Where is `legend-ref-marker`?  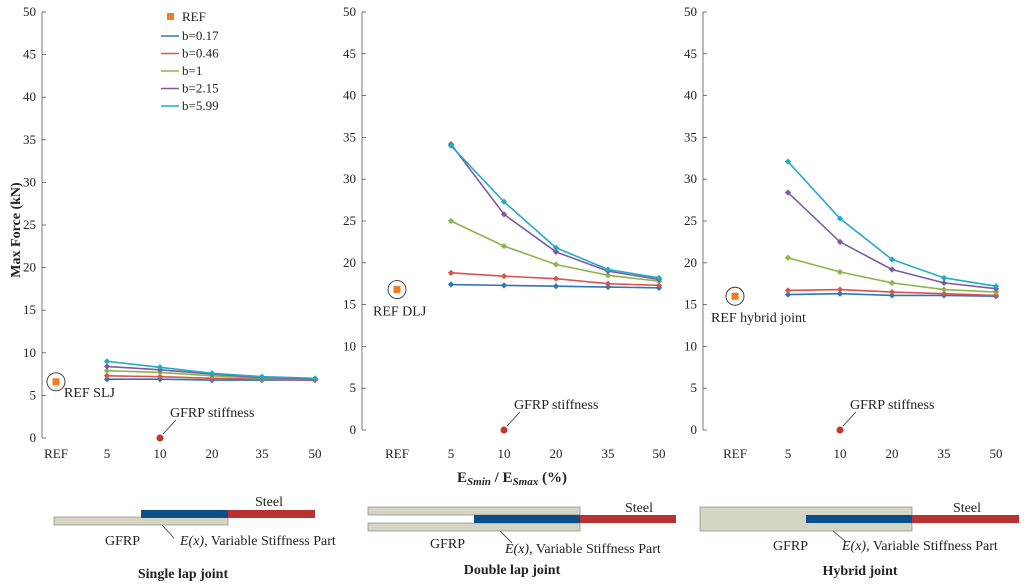 legend-ref-marker is located at coordinates (170, 16).